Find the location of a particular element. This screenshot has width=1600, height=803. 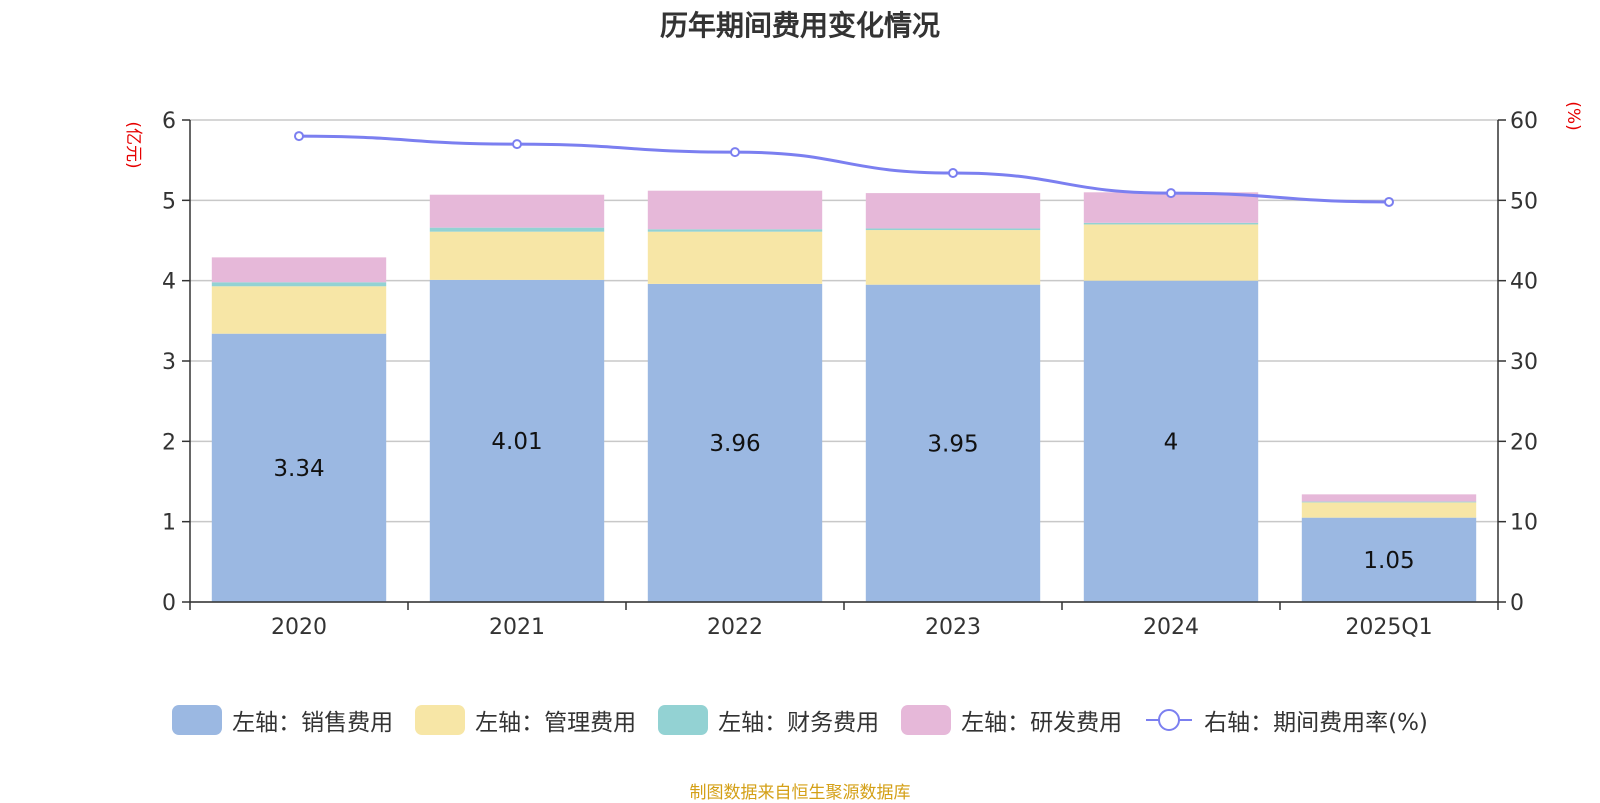

left-tick-label: 2 is located at coordinates (169, 442).